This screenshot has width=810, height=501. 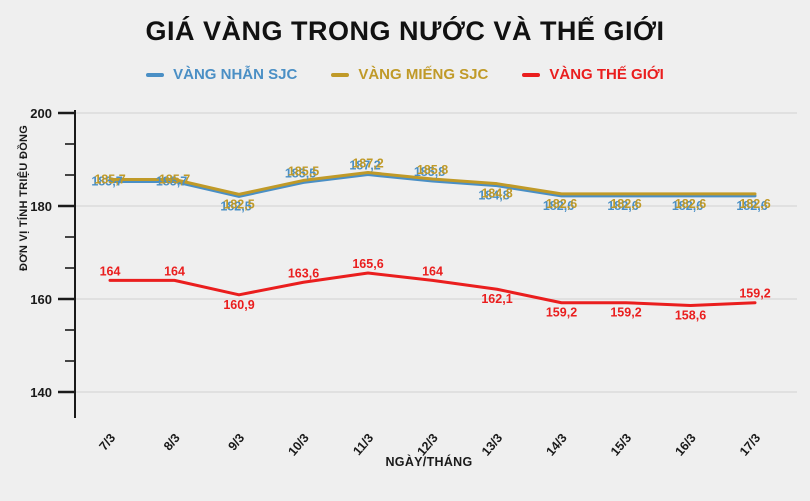 I want to click on data-label-vang-mieng-sjc: 184,8, so click(x=496, y=194).